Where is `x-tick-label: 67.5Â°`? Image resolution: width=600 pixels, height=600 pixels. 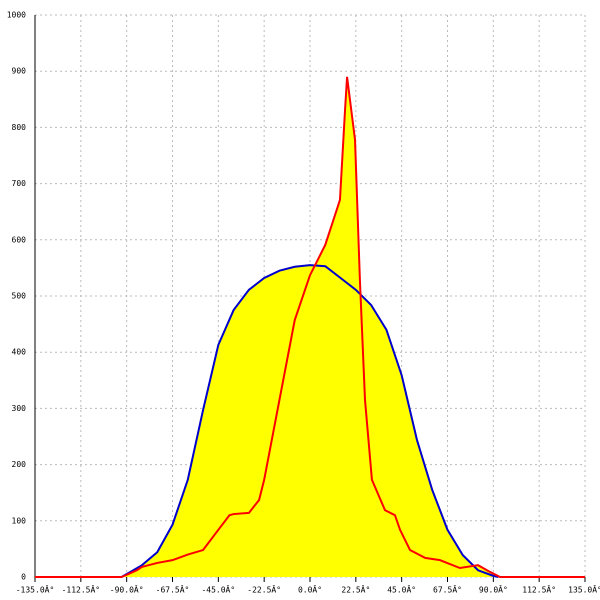 x-tick-label: 67.5Â° is located at coordinates (447, 589).